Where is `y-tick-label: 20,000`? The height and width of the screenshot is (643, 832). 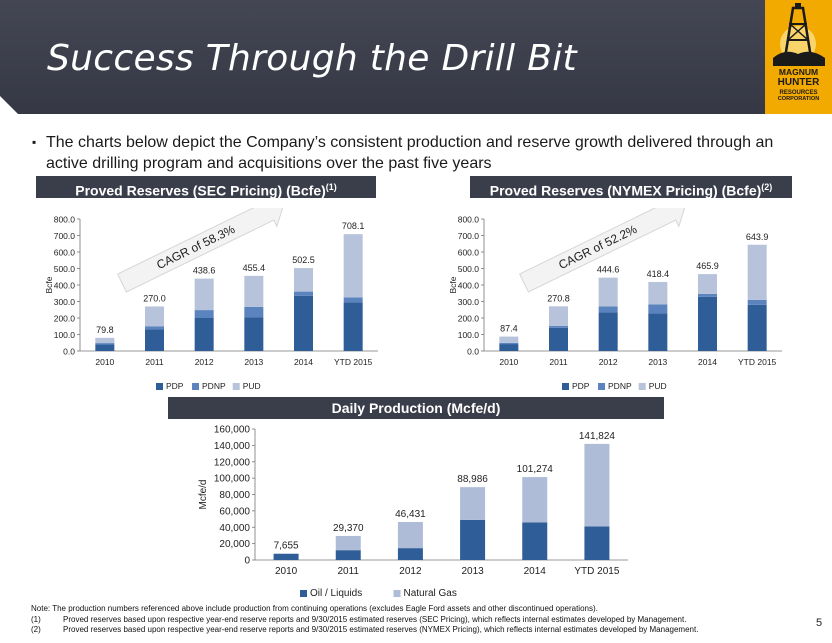
y-tick-label: 20,000 is located at coordinates (234, 544).